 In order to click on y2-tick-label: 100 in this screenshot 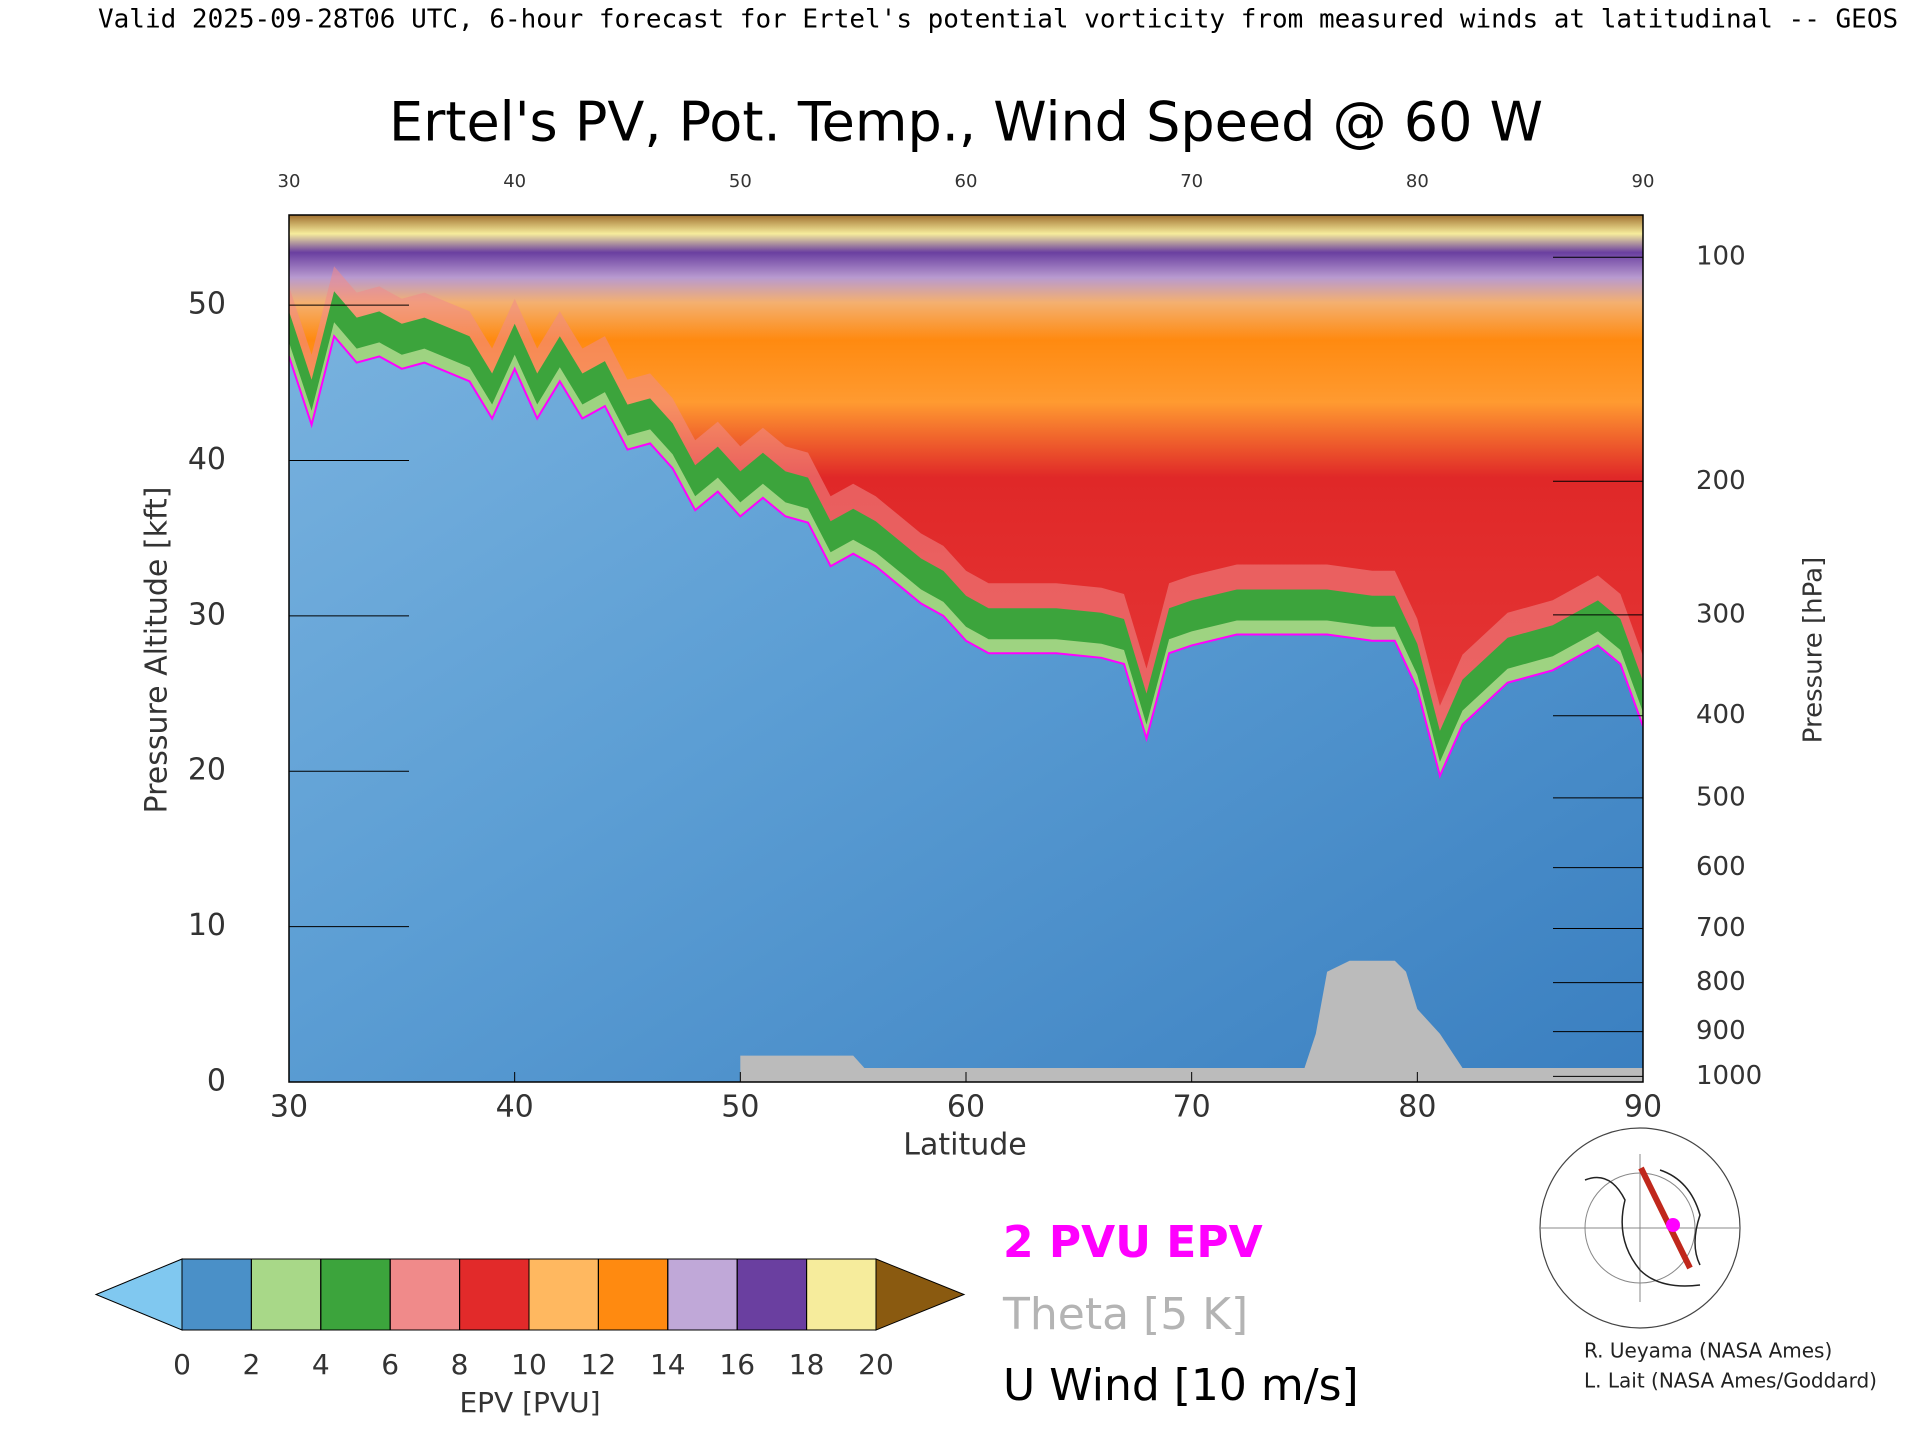, I will do `click(1721, 257)`.